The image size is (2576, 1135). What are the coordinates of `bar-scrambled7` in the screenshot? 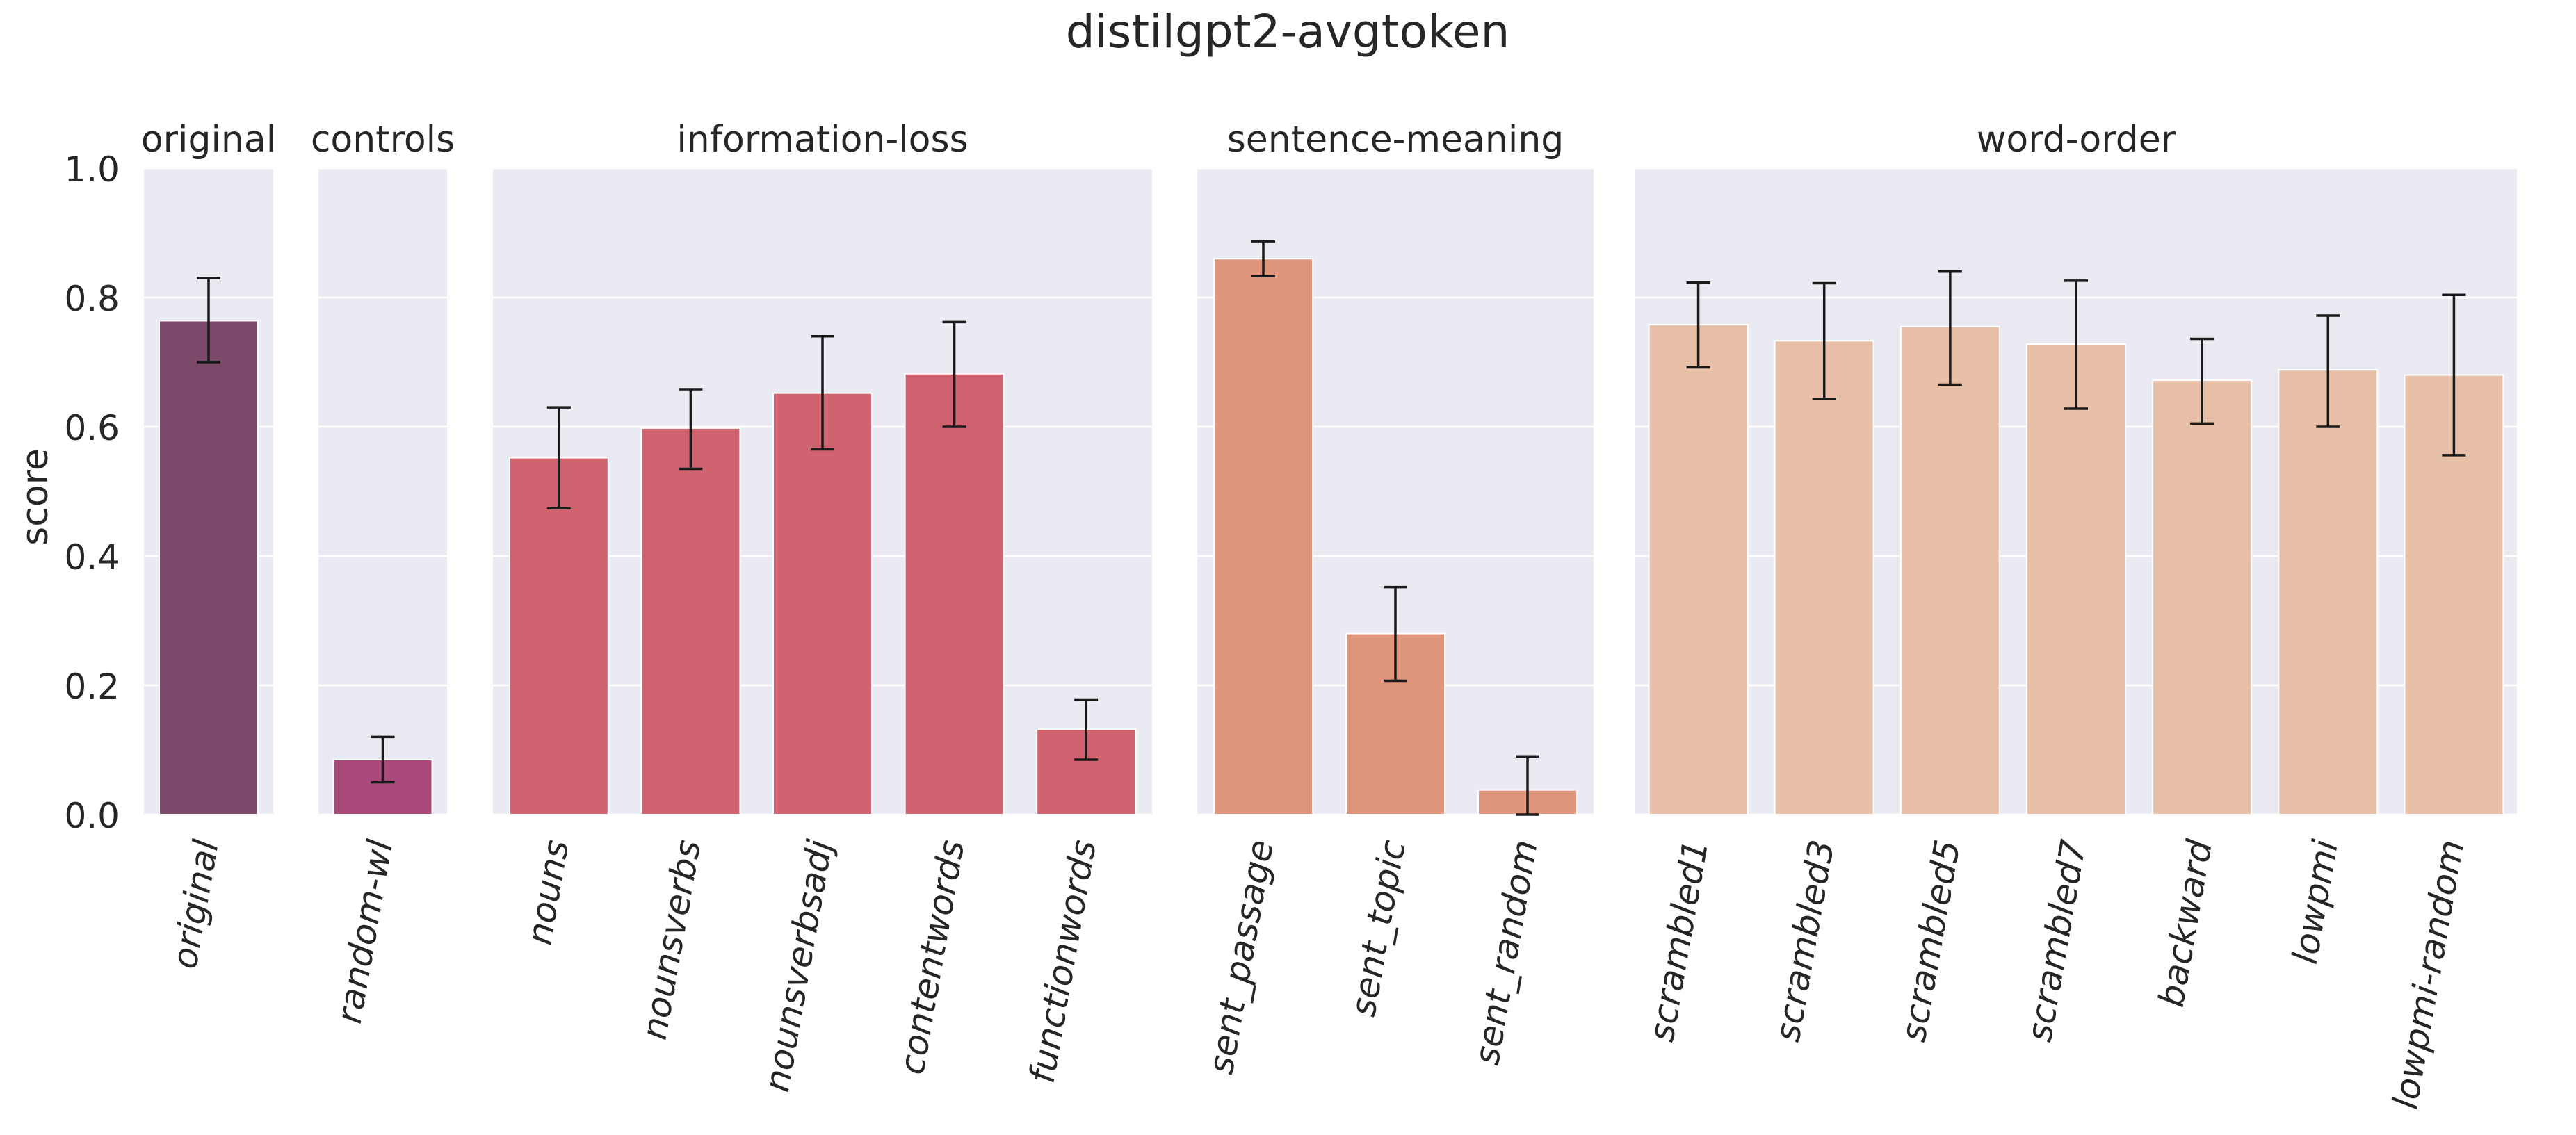 It's located at (2076, 579).